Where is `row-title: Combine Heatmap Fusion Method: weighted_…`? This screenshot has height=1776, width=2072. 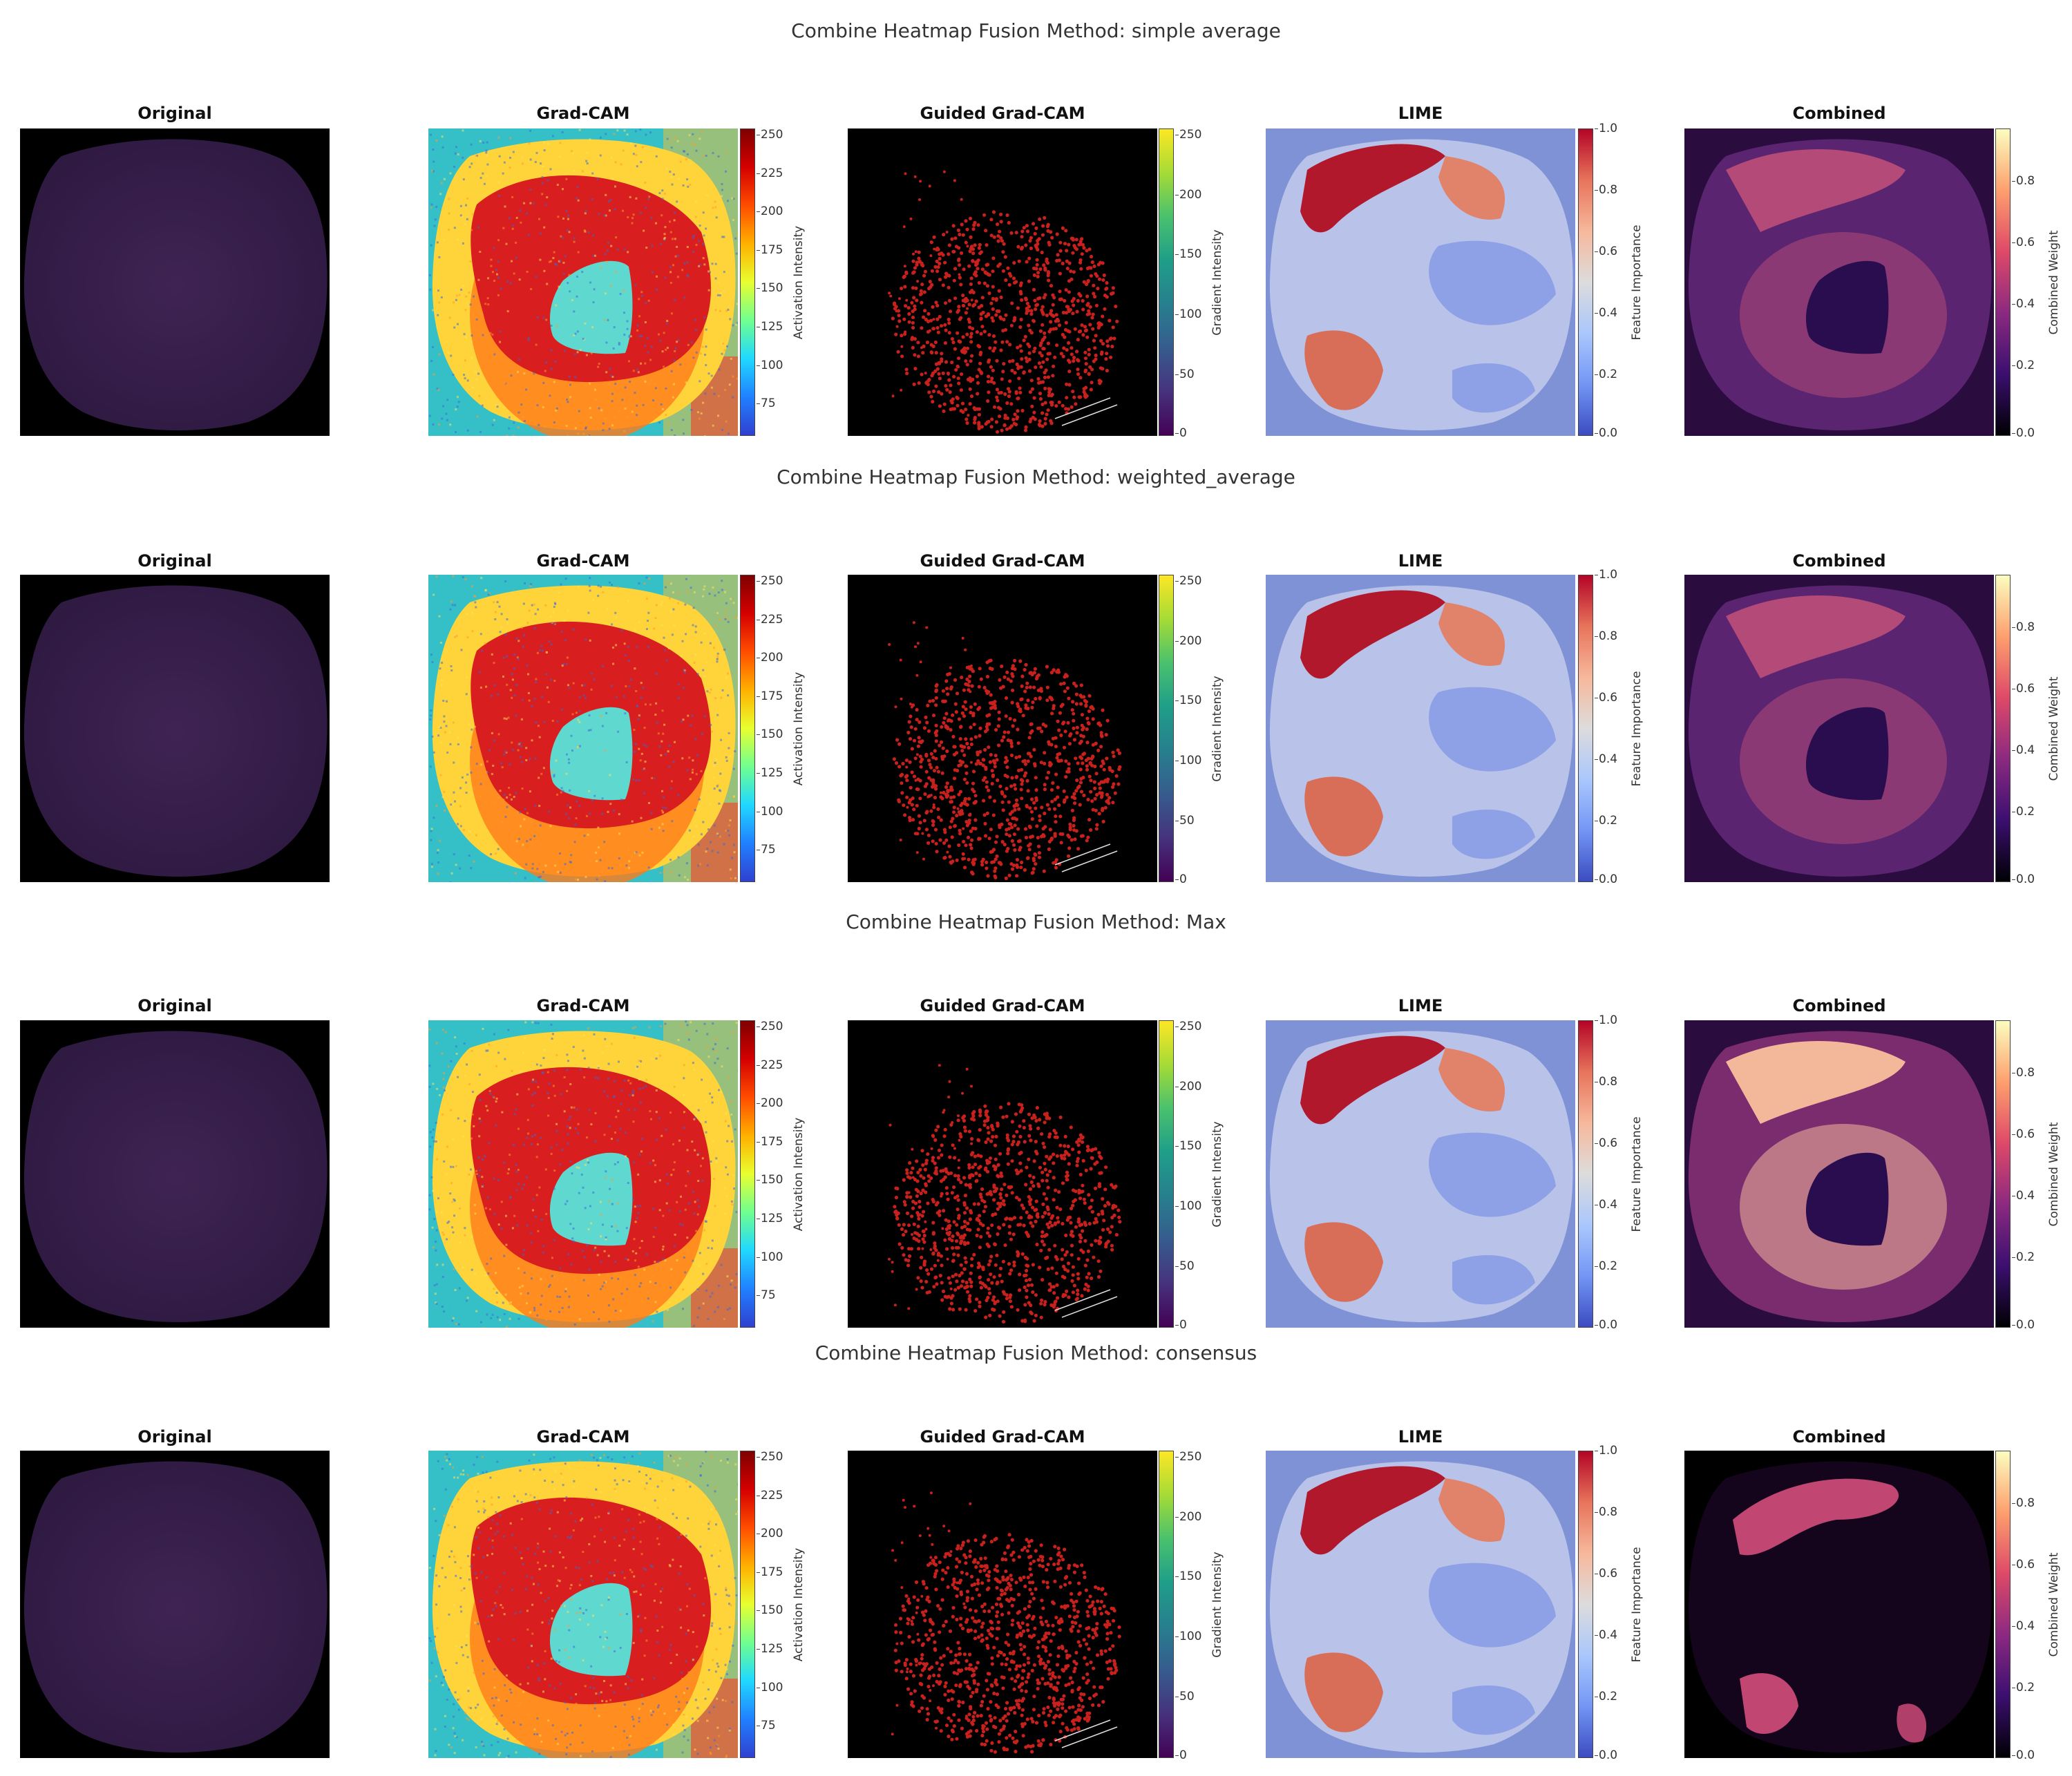 row-title: Combine Heatmap Fusion Method: weighted_… is located at coordinates (1036, 477).